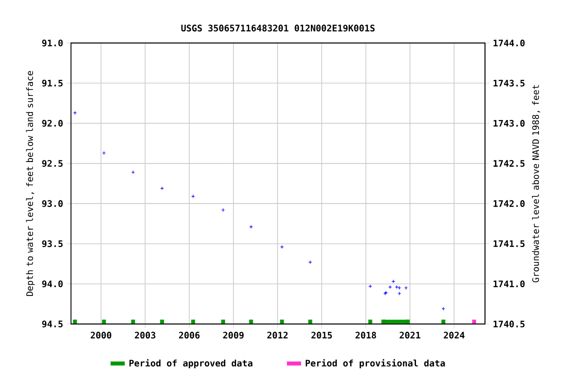 This screenshot has height=384, width=576. Describe the element at coordinates (52, 43) in the screenshot. I see `y-tick-label: 91.0` at that location.